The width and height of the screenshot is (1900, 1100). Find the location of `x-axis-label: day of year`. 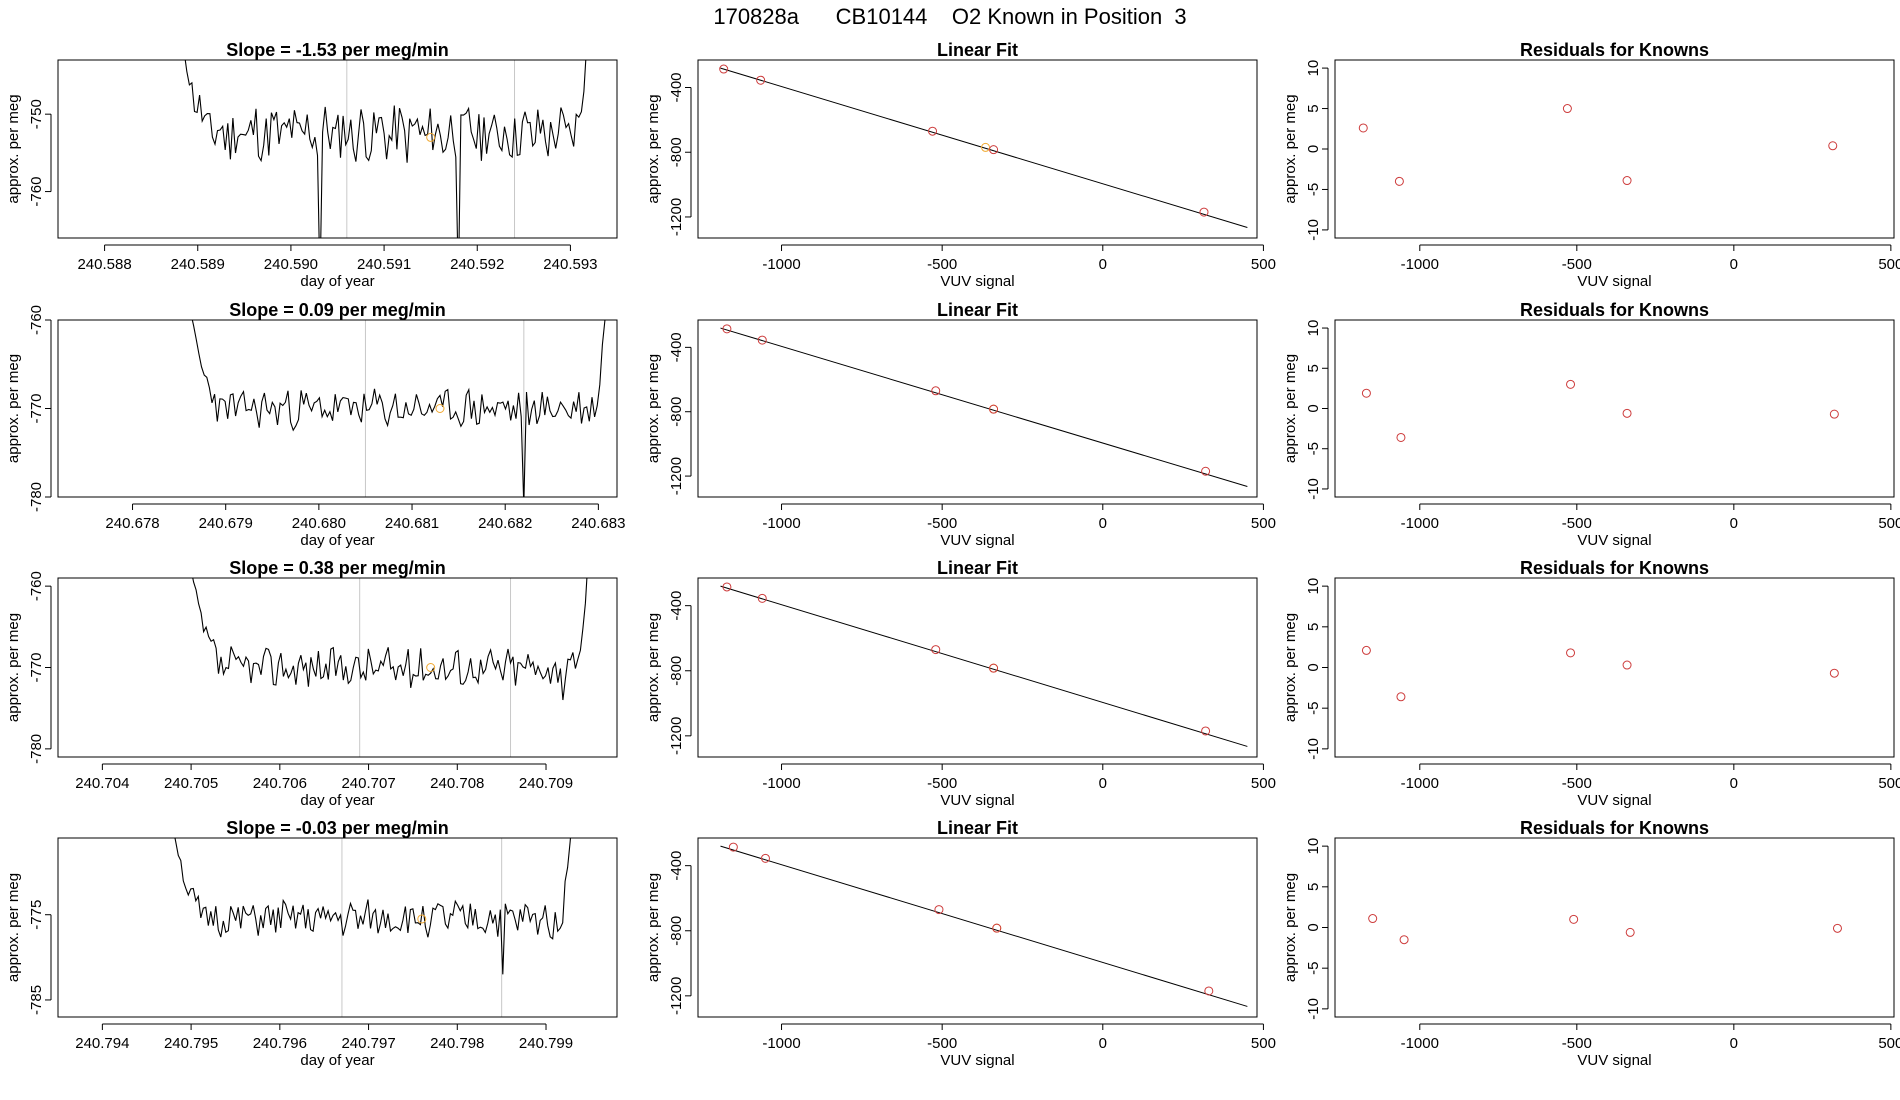

x-axis-label: day of year is located at coordinates (337, 281).